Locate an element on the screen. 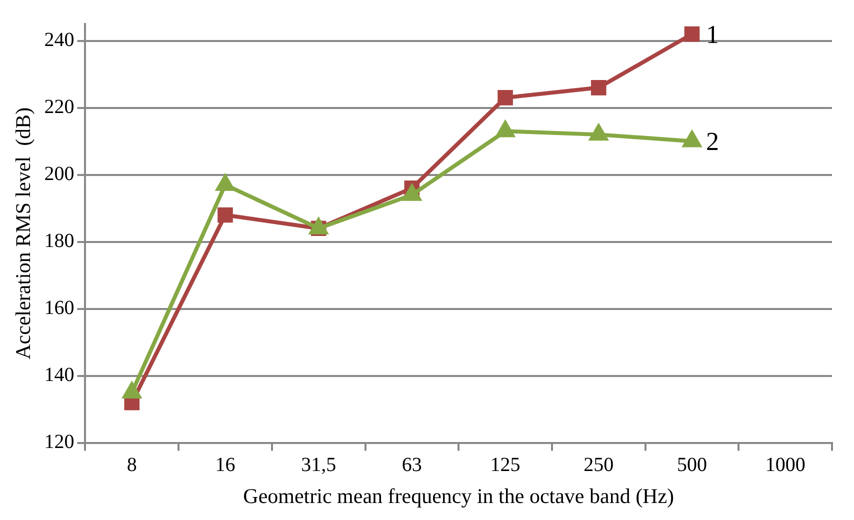  y-tick-label: 240 is located at coordinates (59, 40).